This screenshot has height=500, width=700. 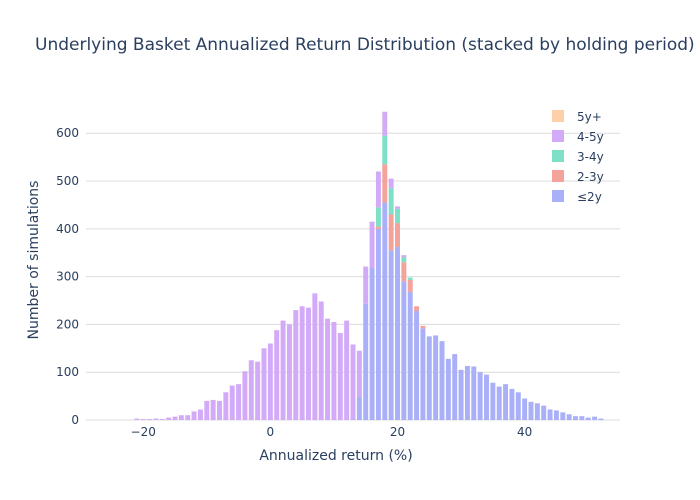 I want to click on legend-item: 4-5y, so click(x=578, y=137).